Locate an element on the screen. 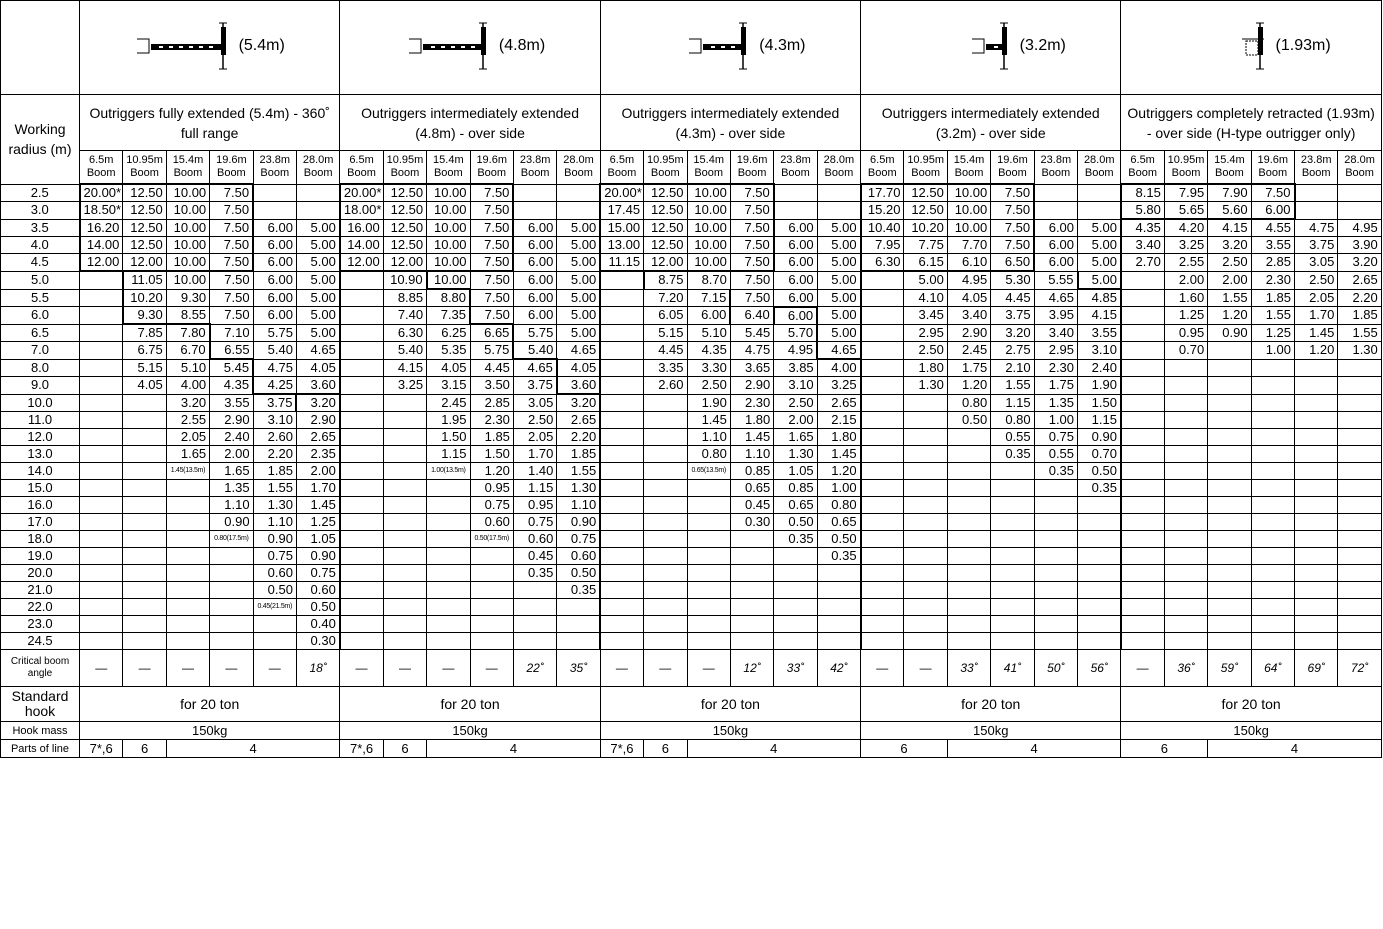  capacity-cell: 2.15 is located at coordinates (839, 420).